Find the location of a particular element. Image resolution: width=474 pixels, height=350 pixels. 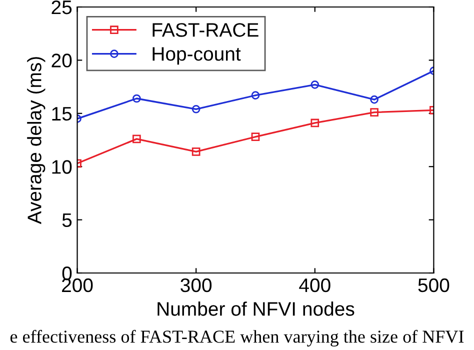

x-axis-title: Number of NFVI nodes is located at coordinates (256, 309).